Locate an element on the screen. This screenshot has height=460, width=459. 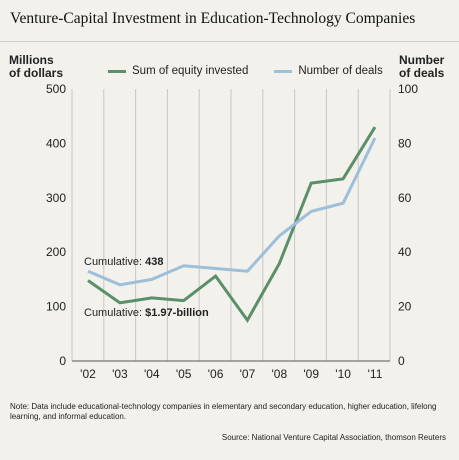
annotation-deals-cumulative: Cumulative: 438 is located at coordinates (124, 262).